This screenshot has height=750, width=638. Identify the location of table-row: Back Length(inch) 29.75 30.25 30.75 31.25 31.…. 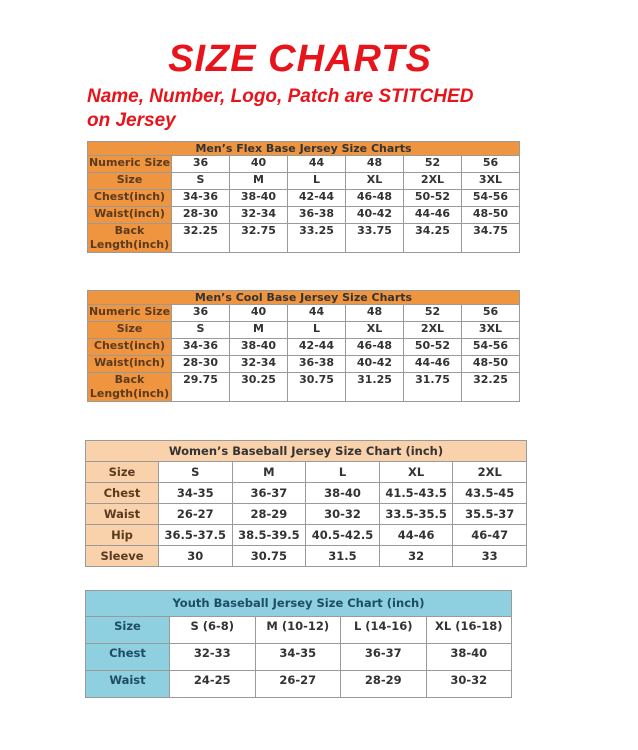
(303, 387).